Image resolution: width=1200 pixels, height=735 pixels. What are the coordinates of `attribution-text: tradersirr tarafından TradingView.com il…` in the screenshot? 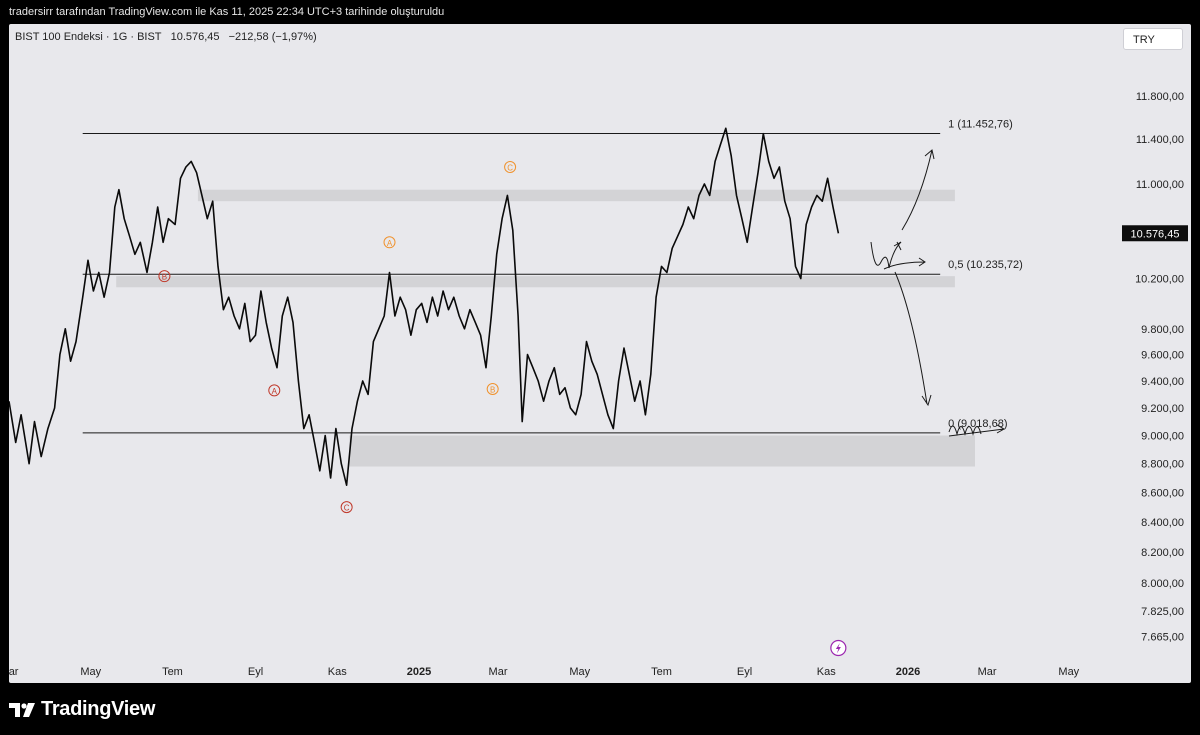 It's located at (227, 12).